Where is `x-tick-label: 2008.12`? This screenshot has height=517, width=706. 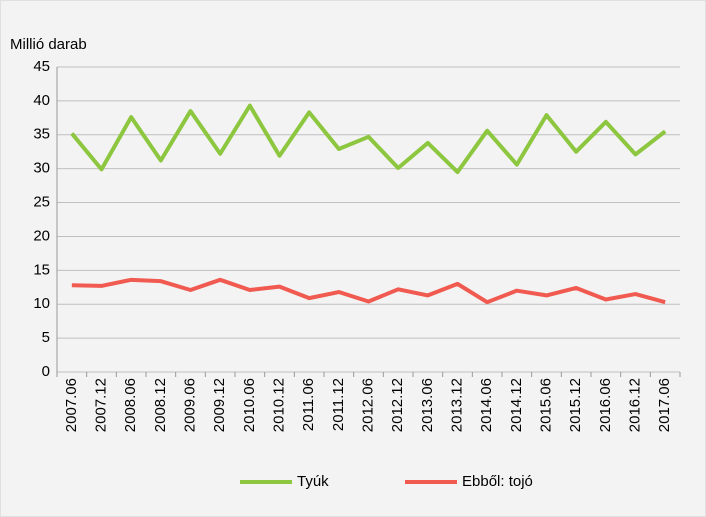
x-tick-label: 2008.12 is located at coordinates (160, 405).